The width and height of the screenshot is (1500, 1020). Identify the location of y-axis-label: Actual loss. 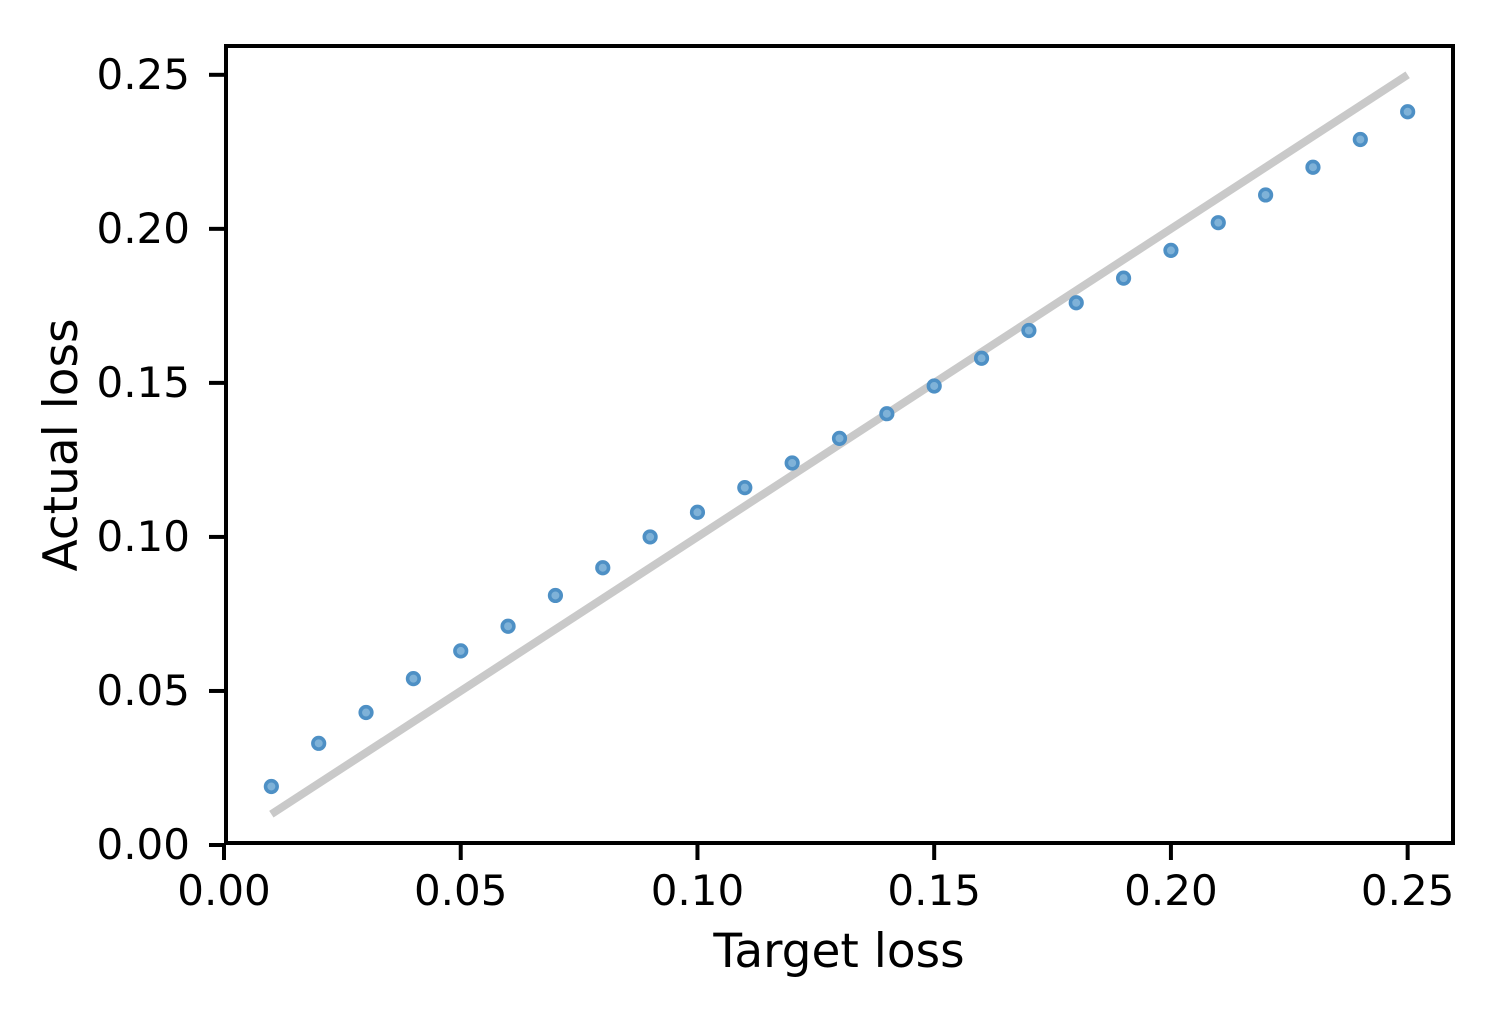
(61, 445).